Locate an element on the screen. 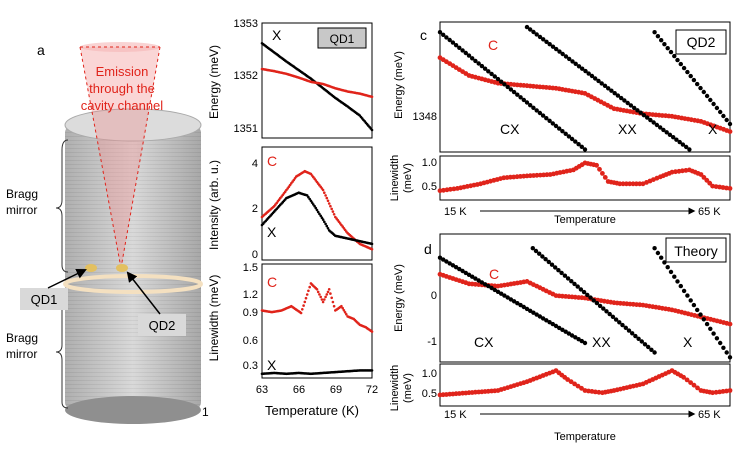 The width and height of the screenshot is (744, 449). b3-plot is located at coordinates (317, 329).